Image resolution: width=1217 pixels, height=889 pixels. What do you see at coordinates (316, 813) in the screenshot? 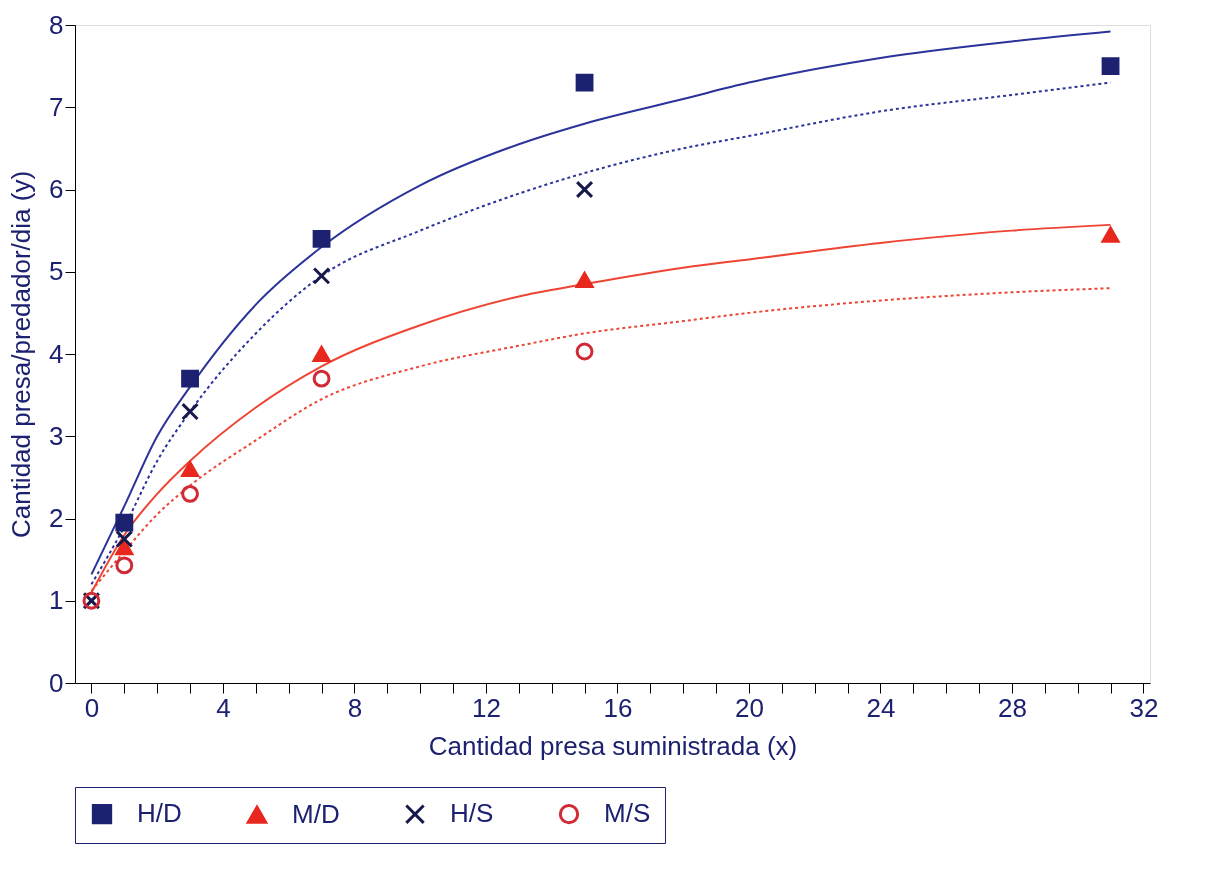
I see `legend-label: M/D` at bounding box center [316, 813].